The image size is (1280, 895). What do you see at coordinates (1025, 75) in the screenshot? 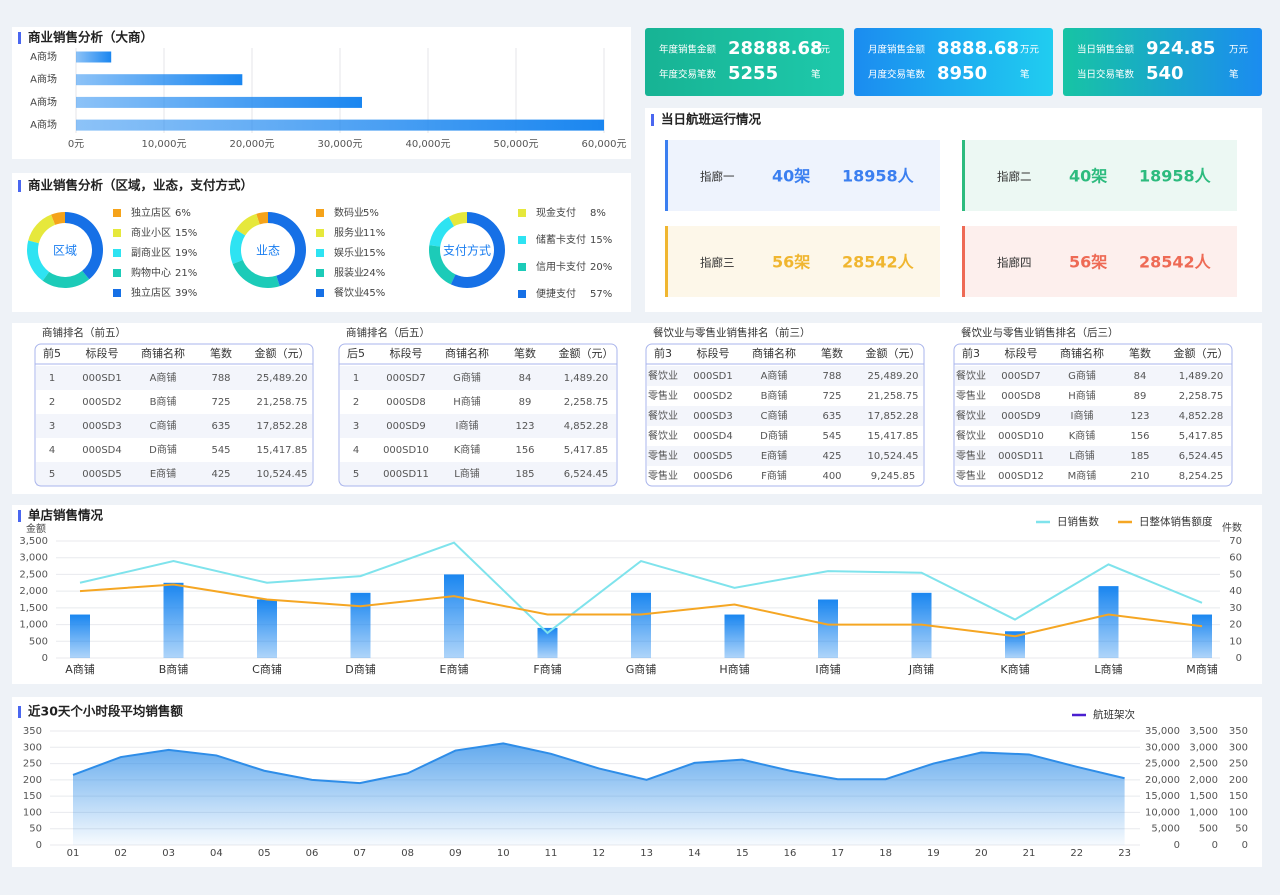
I see `kpi-unit: 笔` at bounding box center [1025, 75].